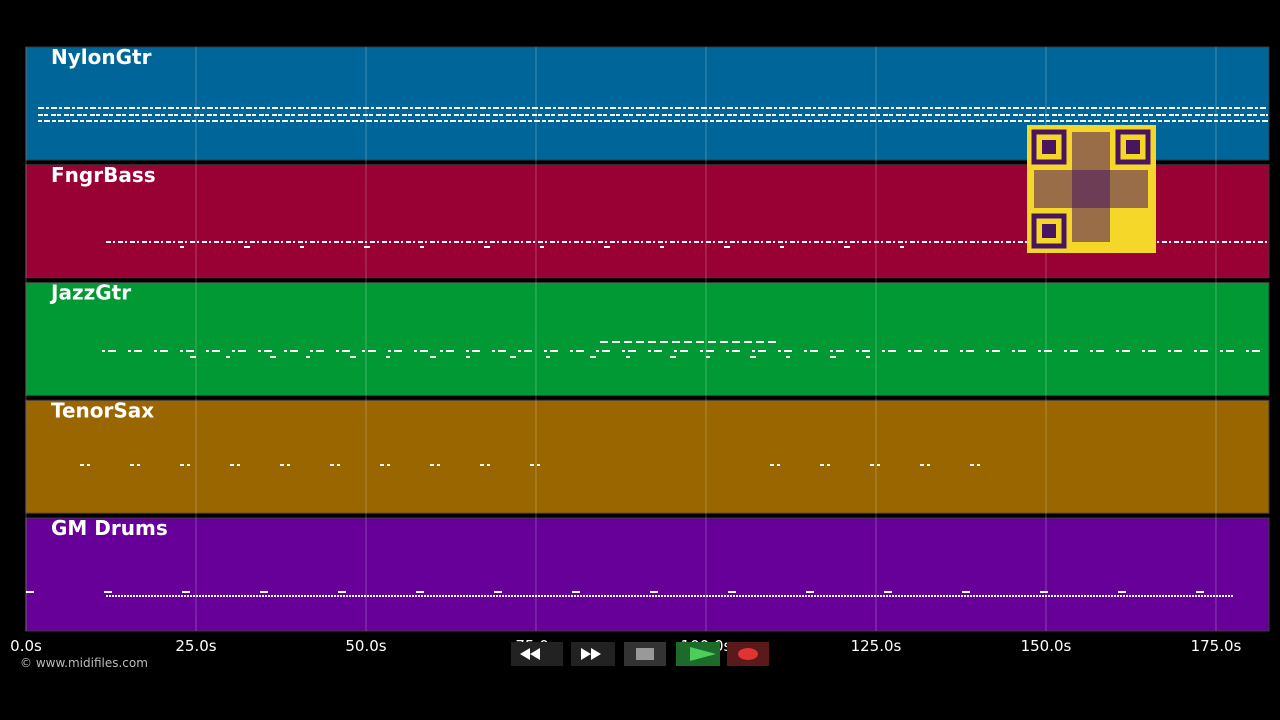 This screenshot has height=720, width=1280. What do you see at coordinates (591, 654) in the screenshot?
I see `forward-icon` at bounding box center [591, 654].